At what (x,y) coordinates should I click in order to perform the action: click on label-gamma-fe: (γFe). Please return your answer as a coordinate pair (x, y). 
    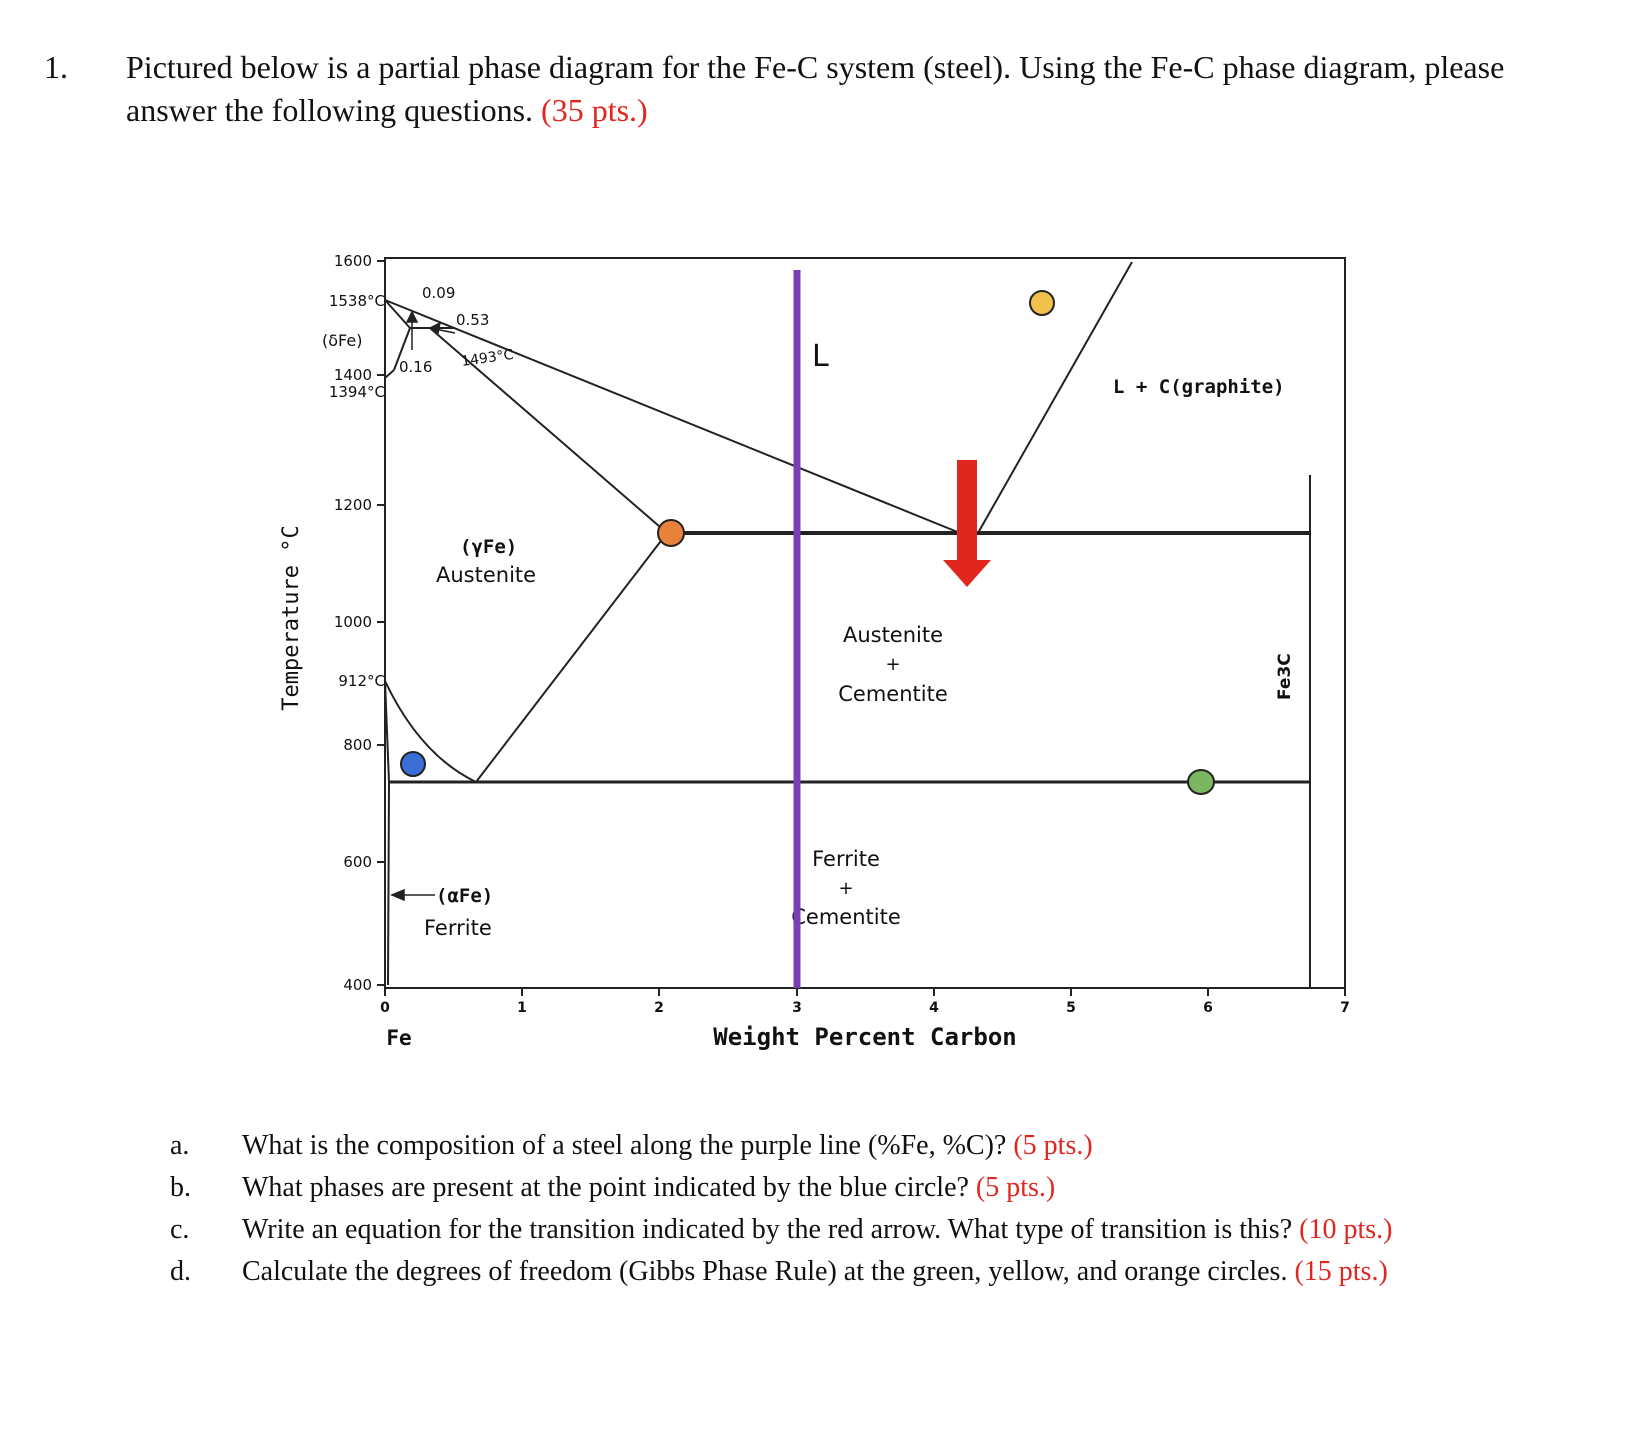
    Looking at the image, I should click on (488, 547).